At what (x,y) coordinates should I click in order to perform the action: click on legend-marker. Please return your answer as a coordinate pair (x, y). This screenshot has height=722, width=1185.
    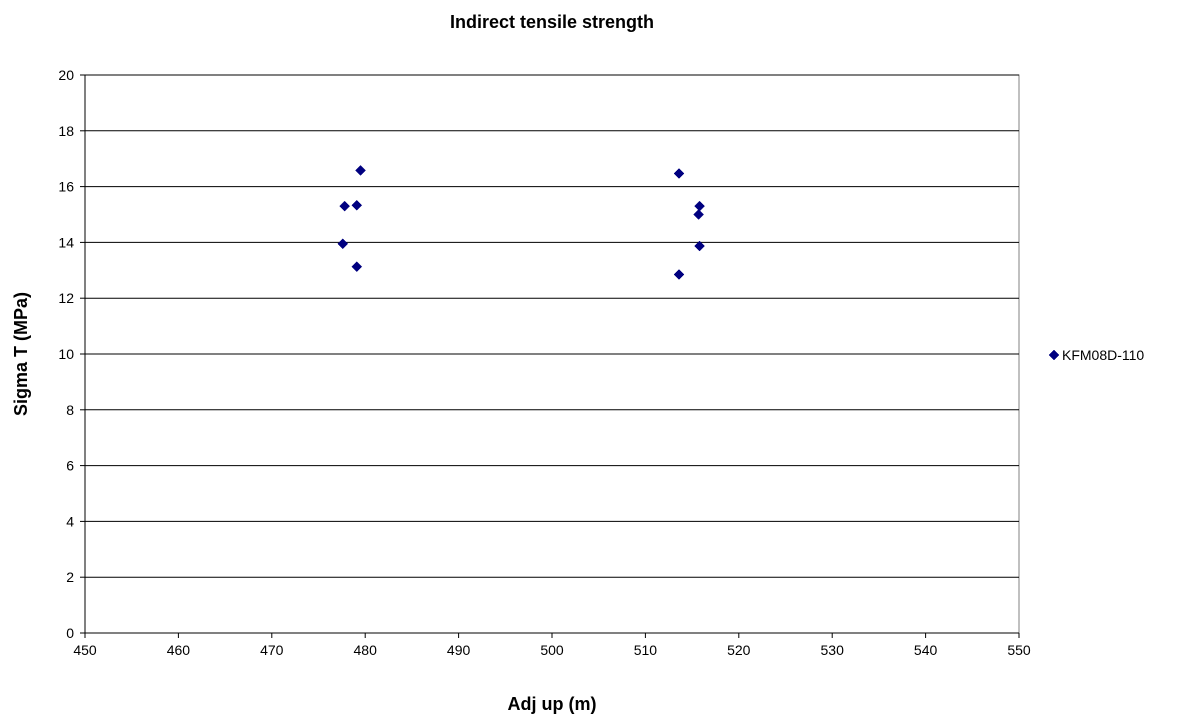
    Looking at the image, I should click on (1054, 355).